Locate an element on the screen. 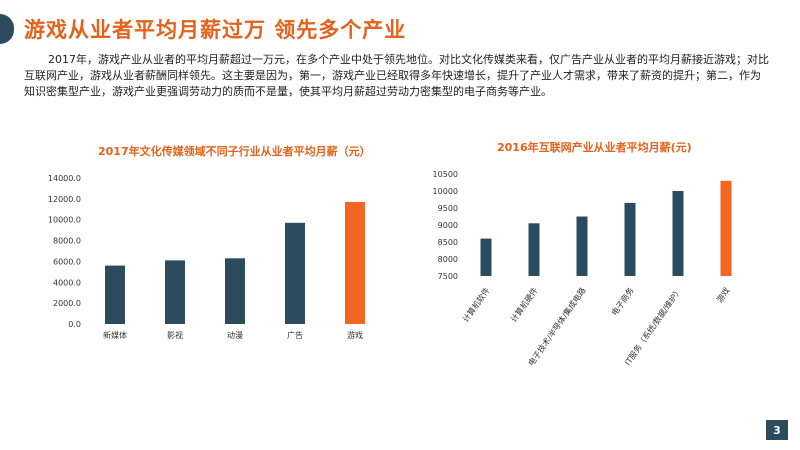 Image resolution: width=800 pixels, height=450 pixels. page-title: 游戏从业者平均月薪过万 领先多个产业 is located at coordinates (215, 30).